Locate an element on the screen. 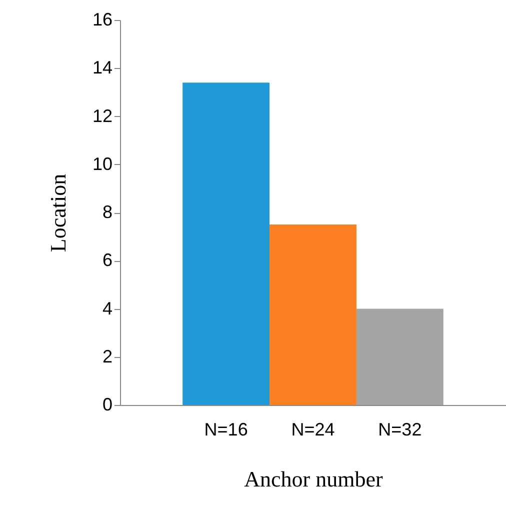 The width and height of the screenshot is (506, 515). y-tick-label: 8 is located at coordinates (107, 212).